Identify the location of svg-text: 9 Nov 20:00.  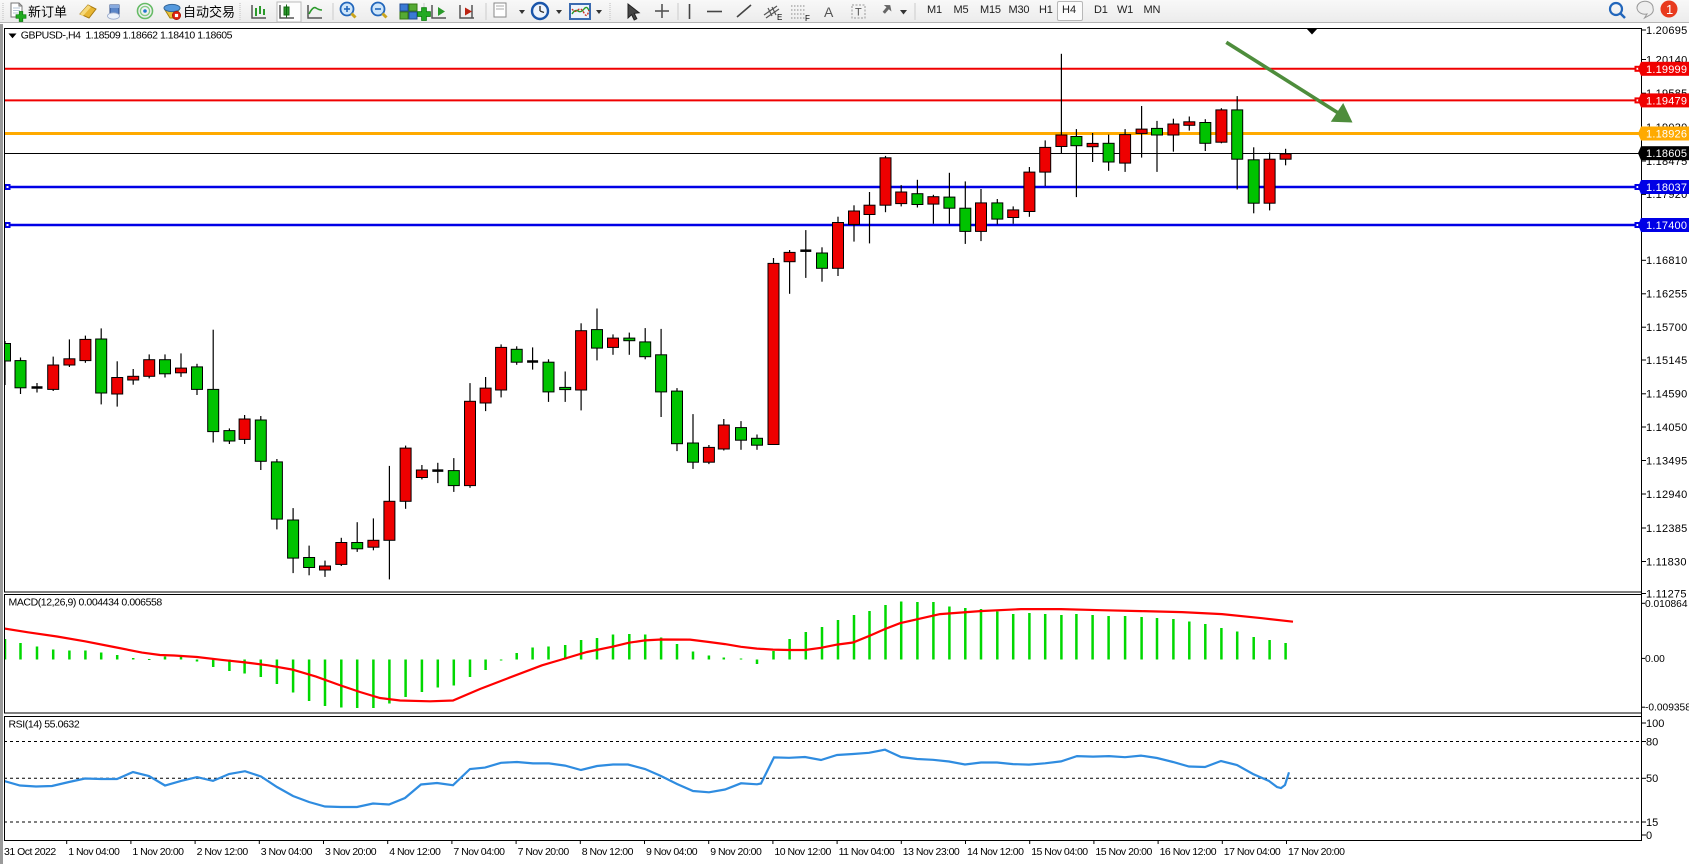
(736, 852).